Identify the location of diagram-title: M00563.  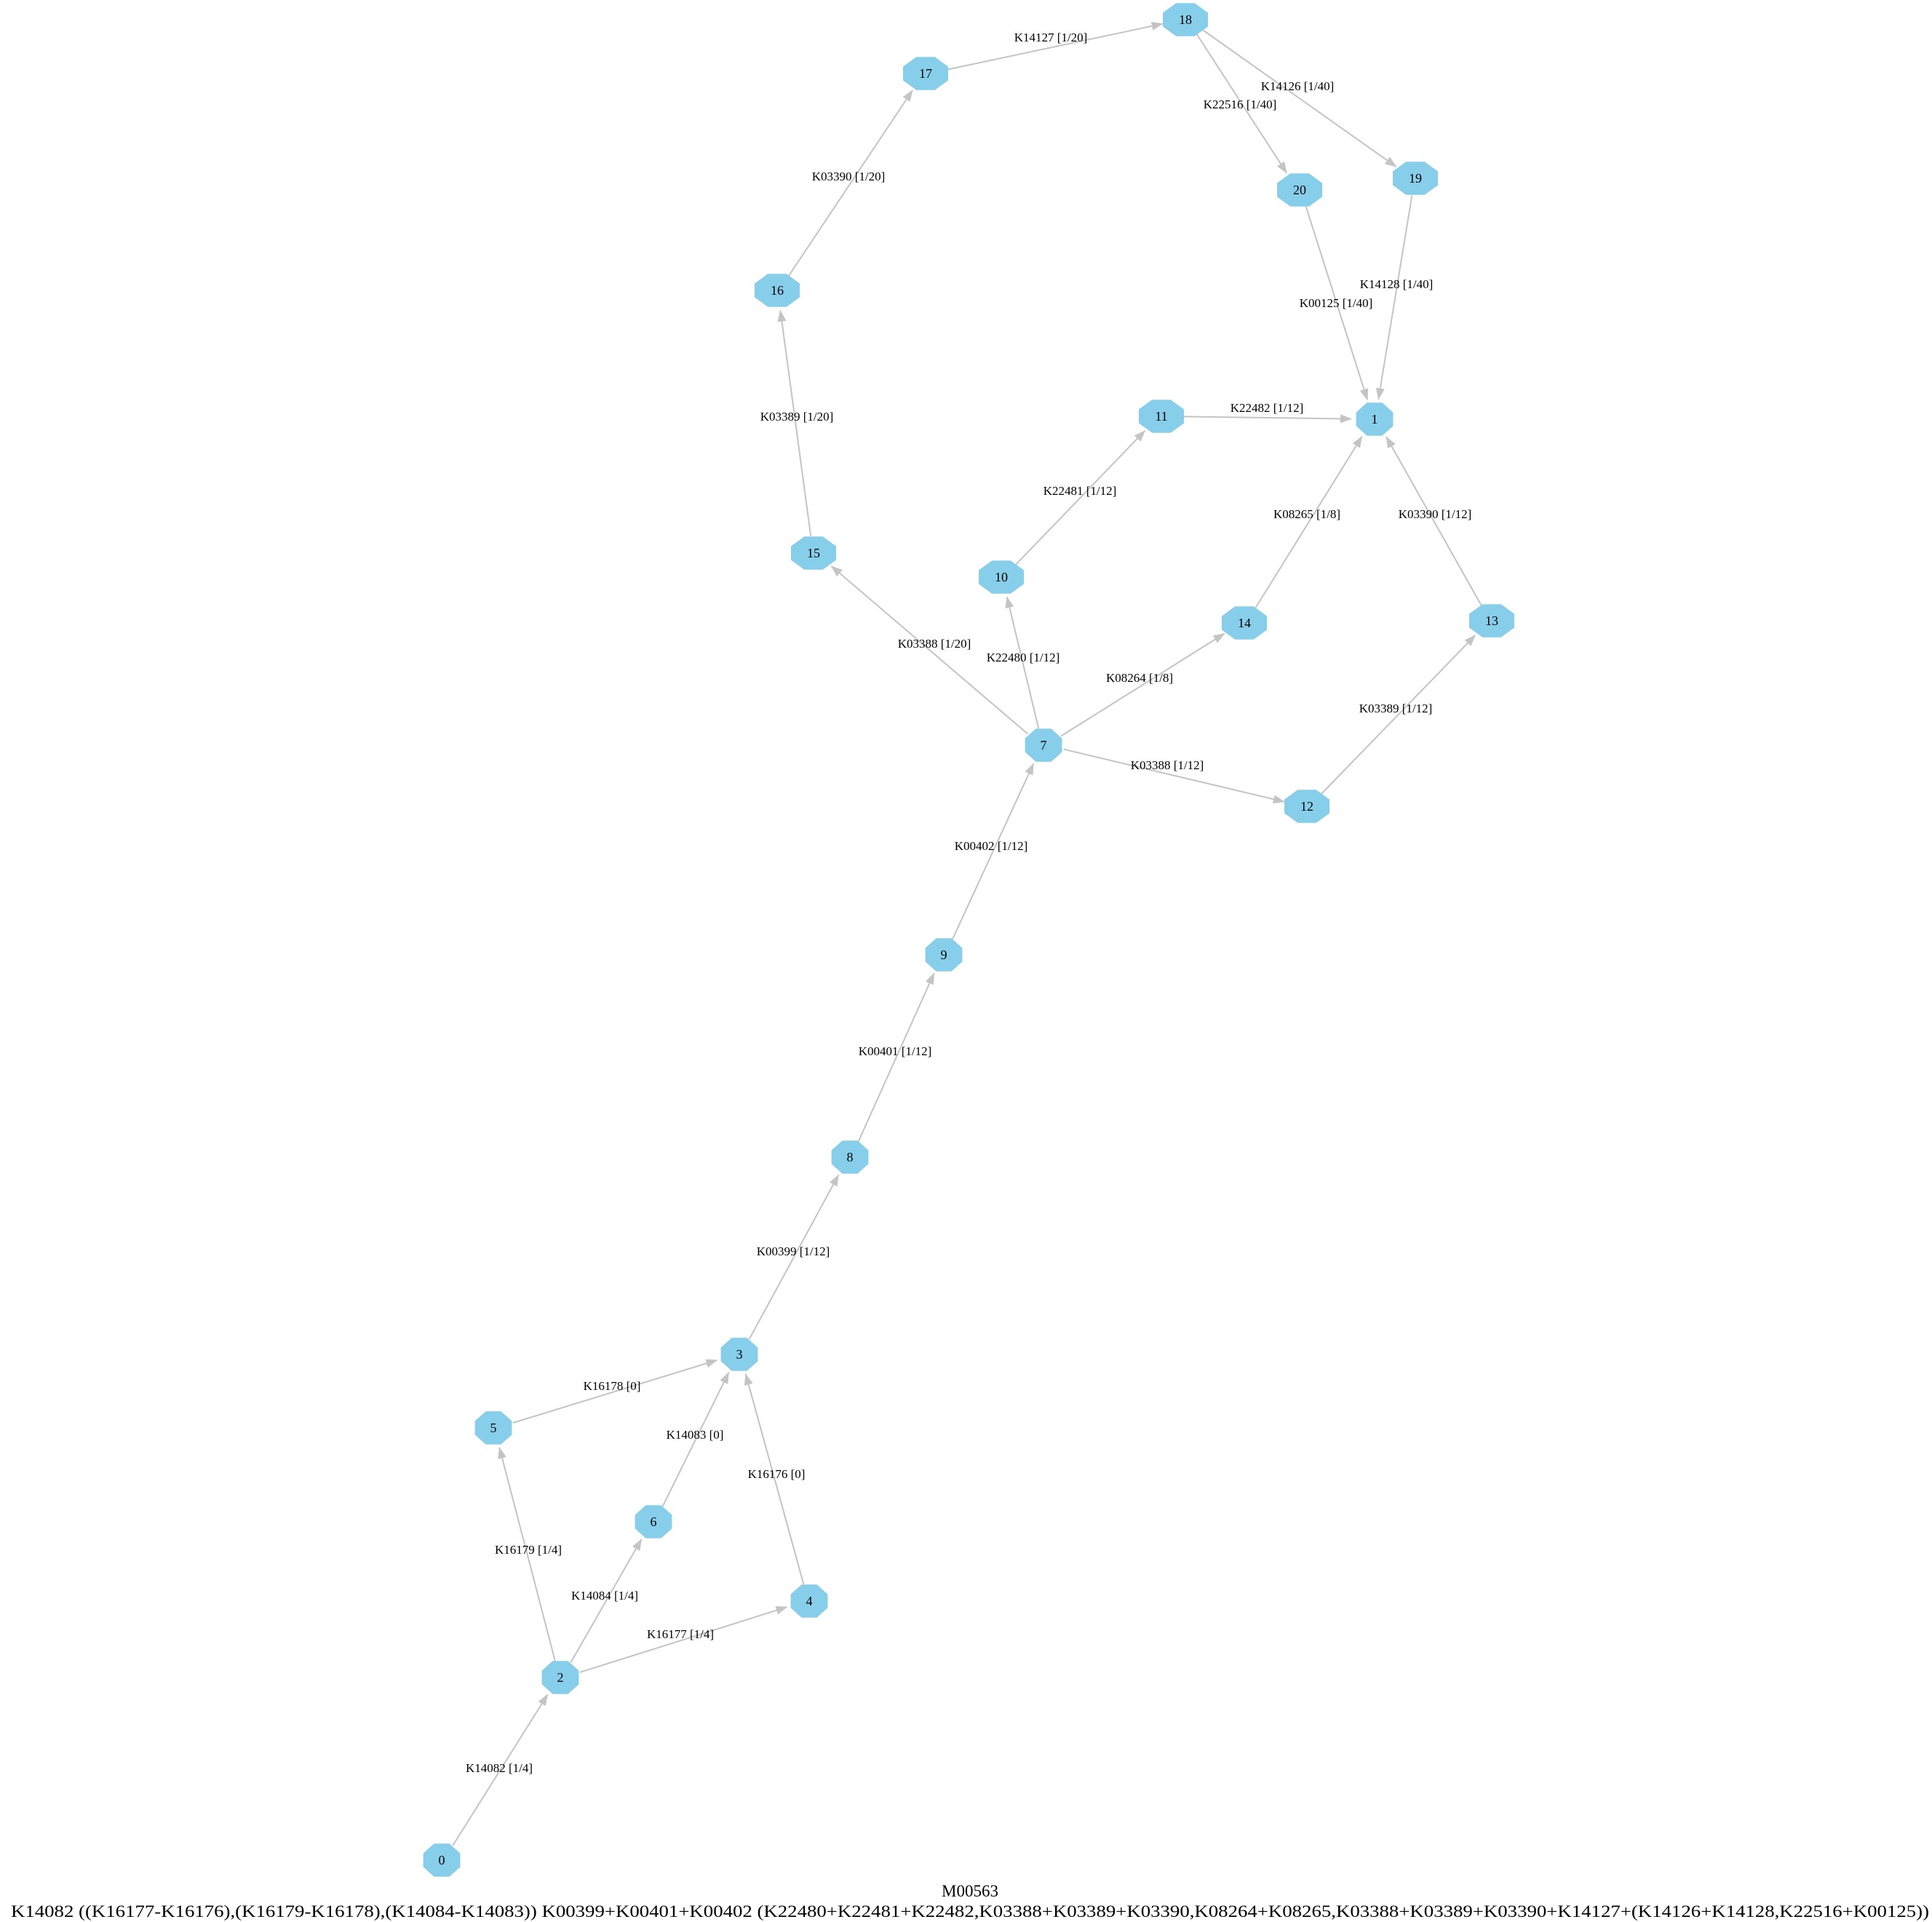
(970, 1891).